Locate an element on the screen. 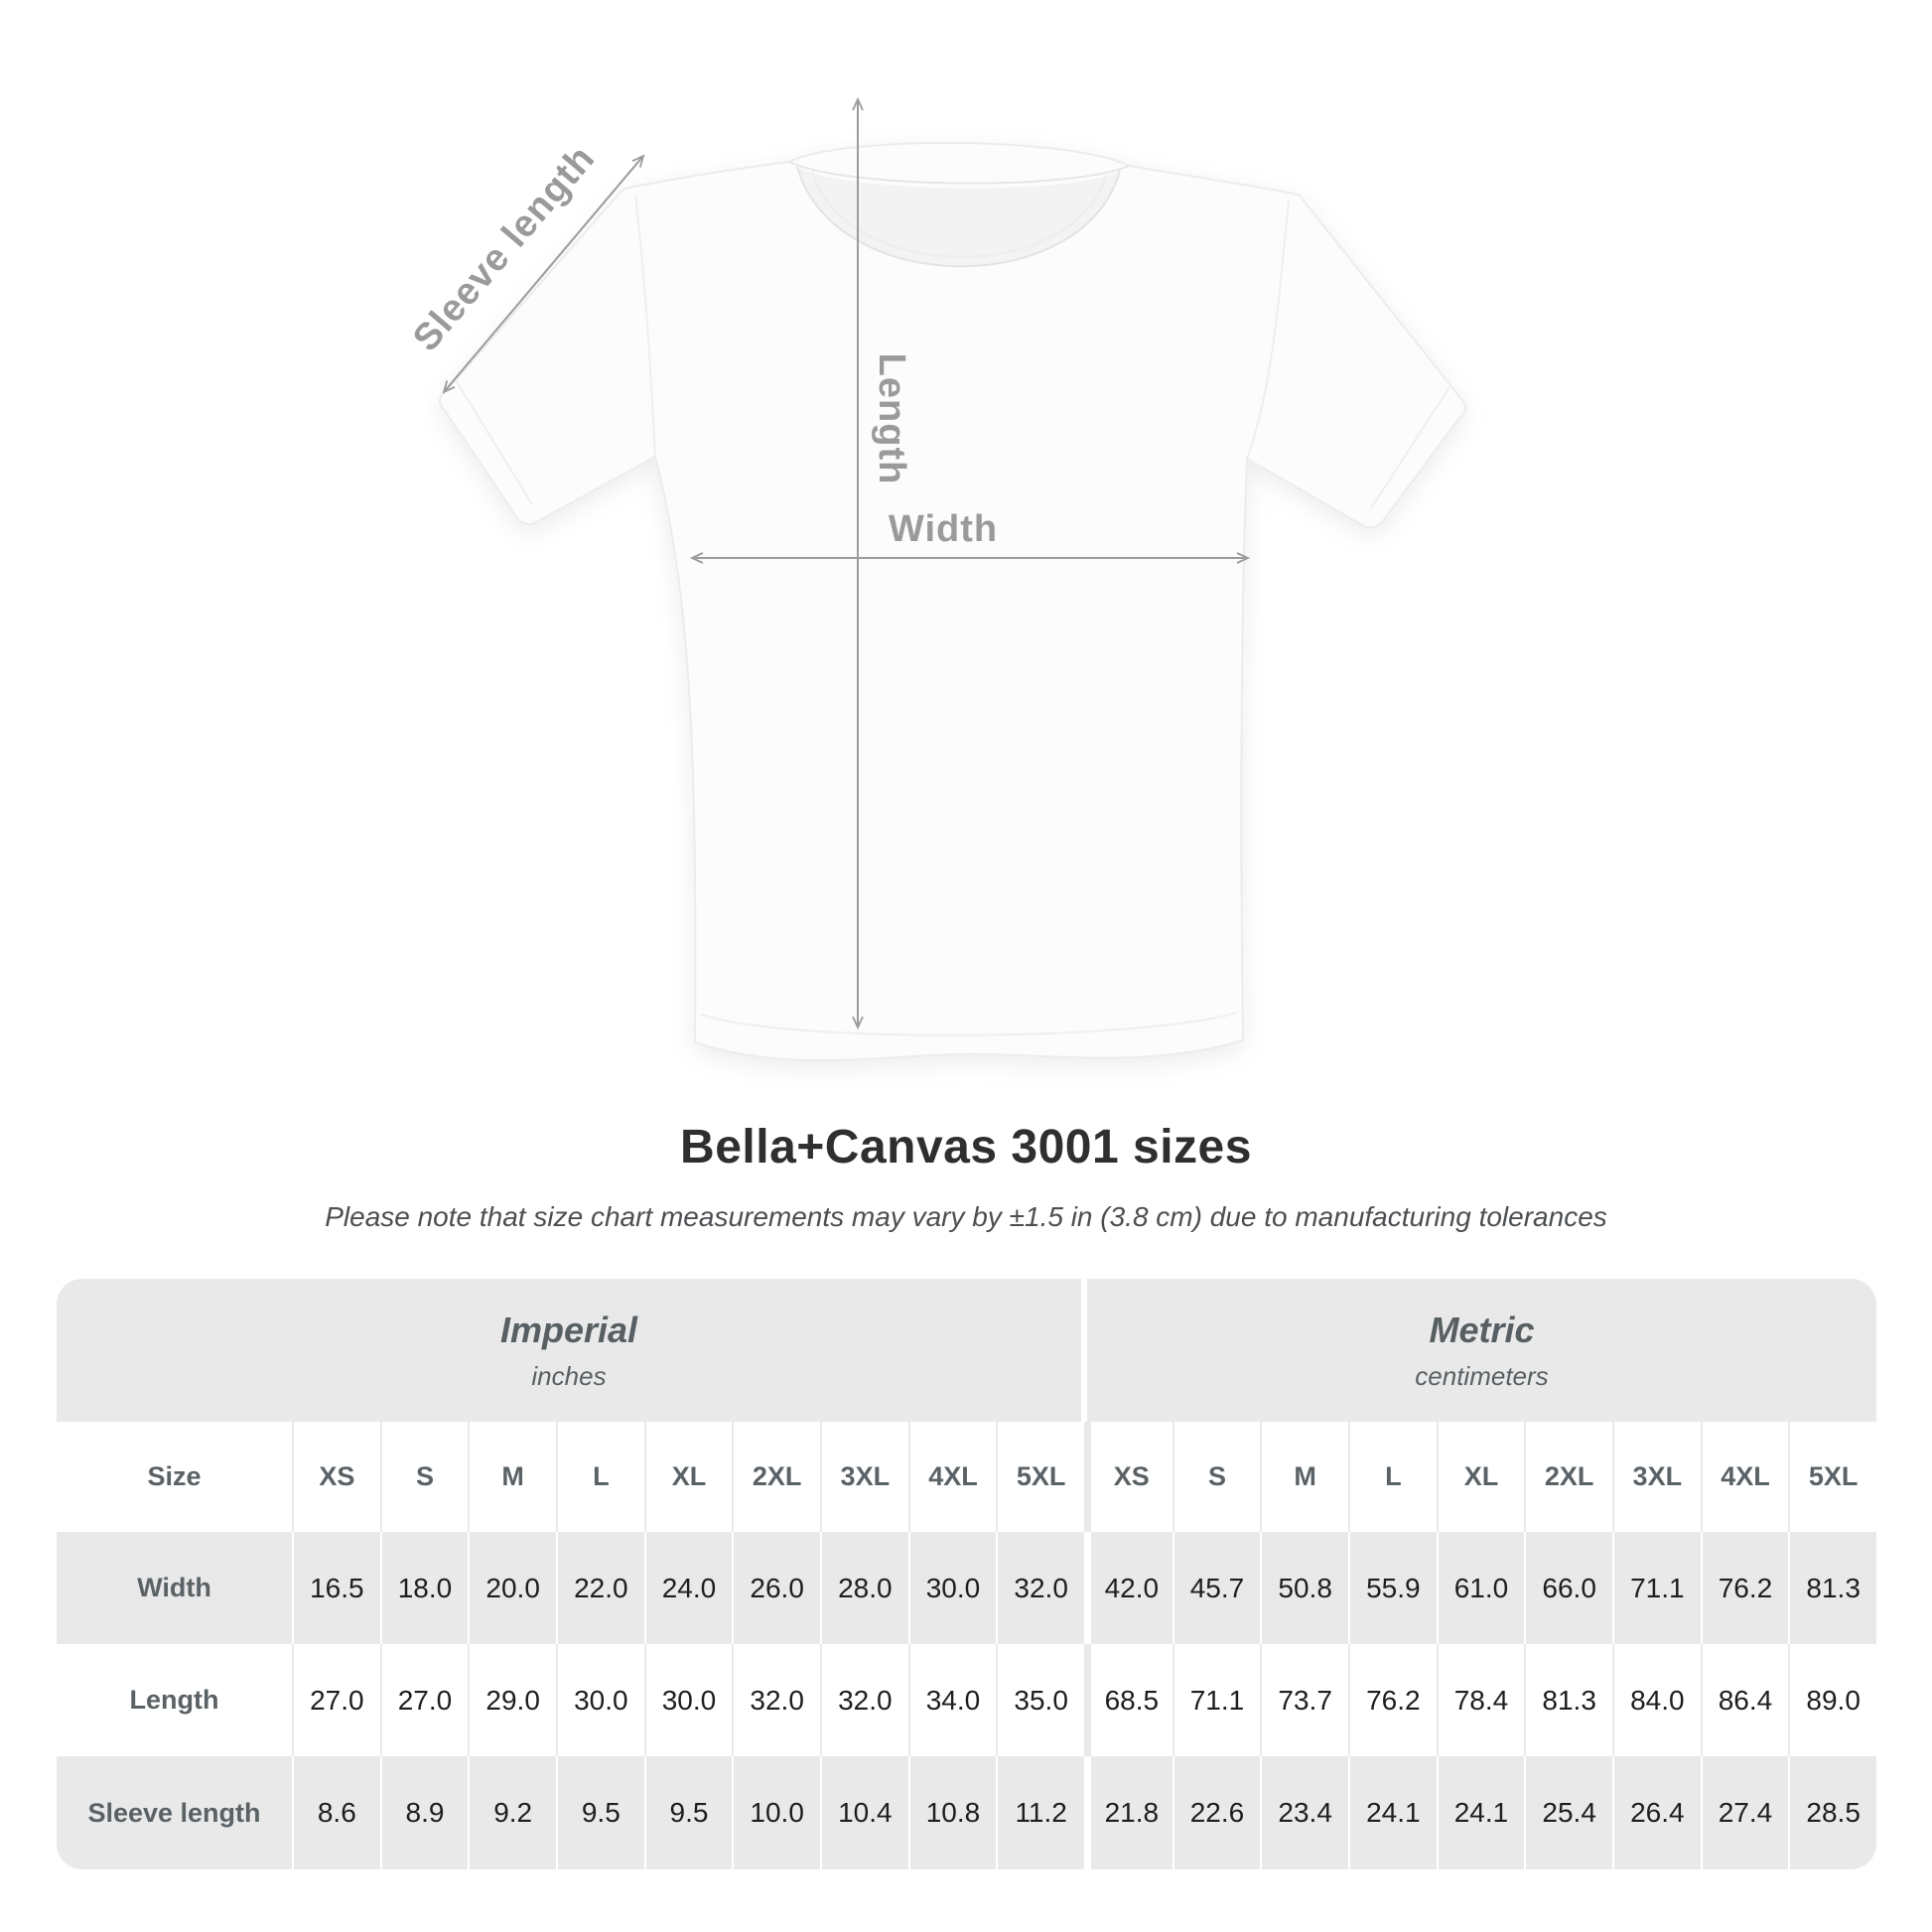 This screenshot has height=1932, width=1932. sleeve-imperial-s: 8.9 is located at coordinates (424, 1812).